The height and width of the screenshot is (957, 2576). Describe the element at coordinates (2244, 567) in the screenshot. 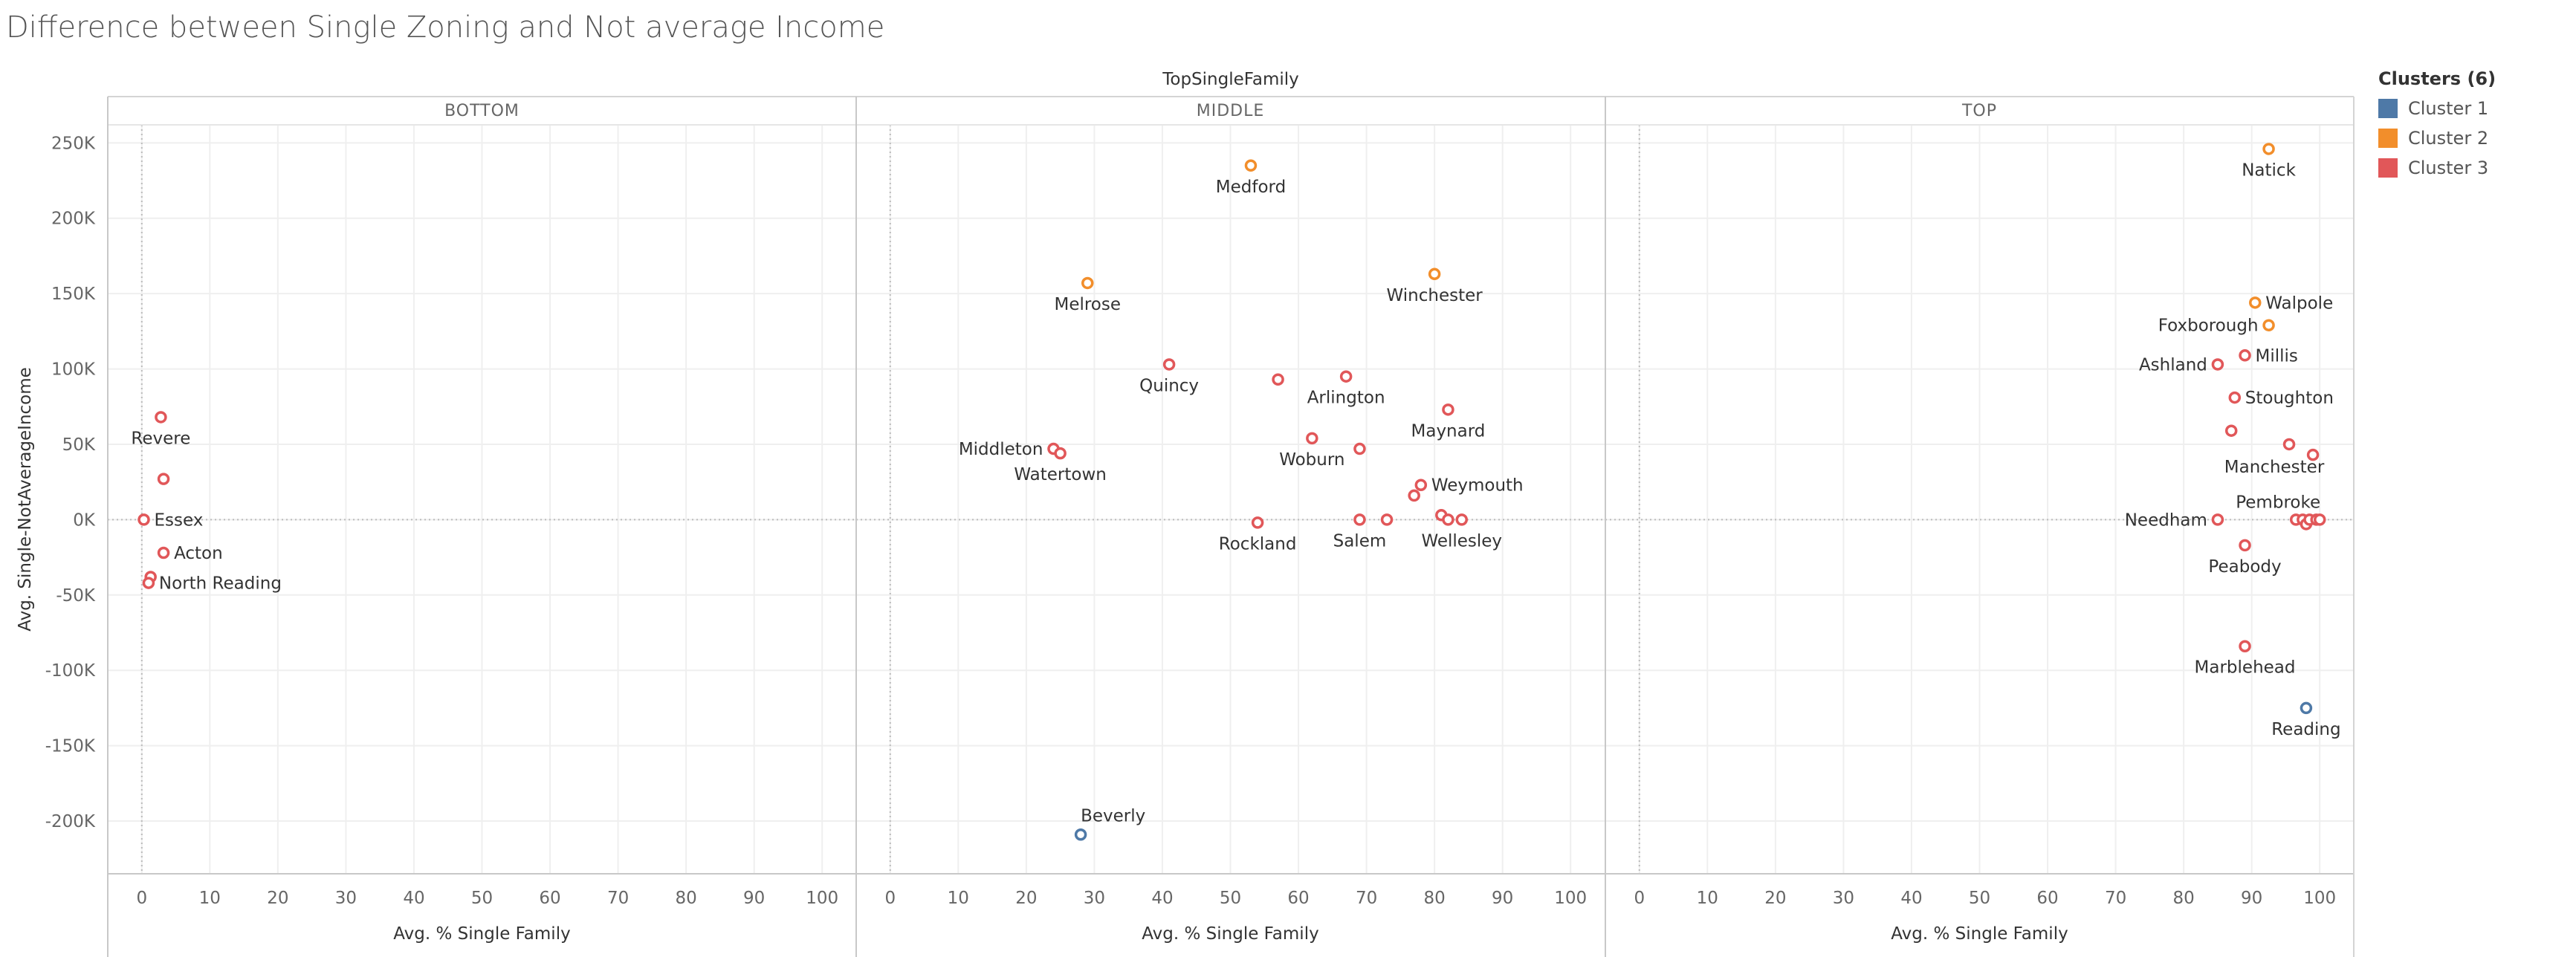

I see `data-label: Peabody` at that location.